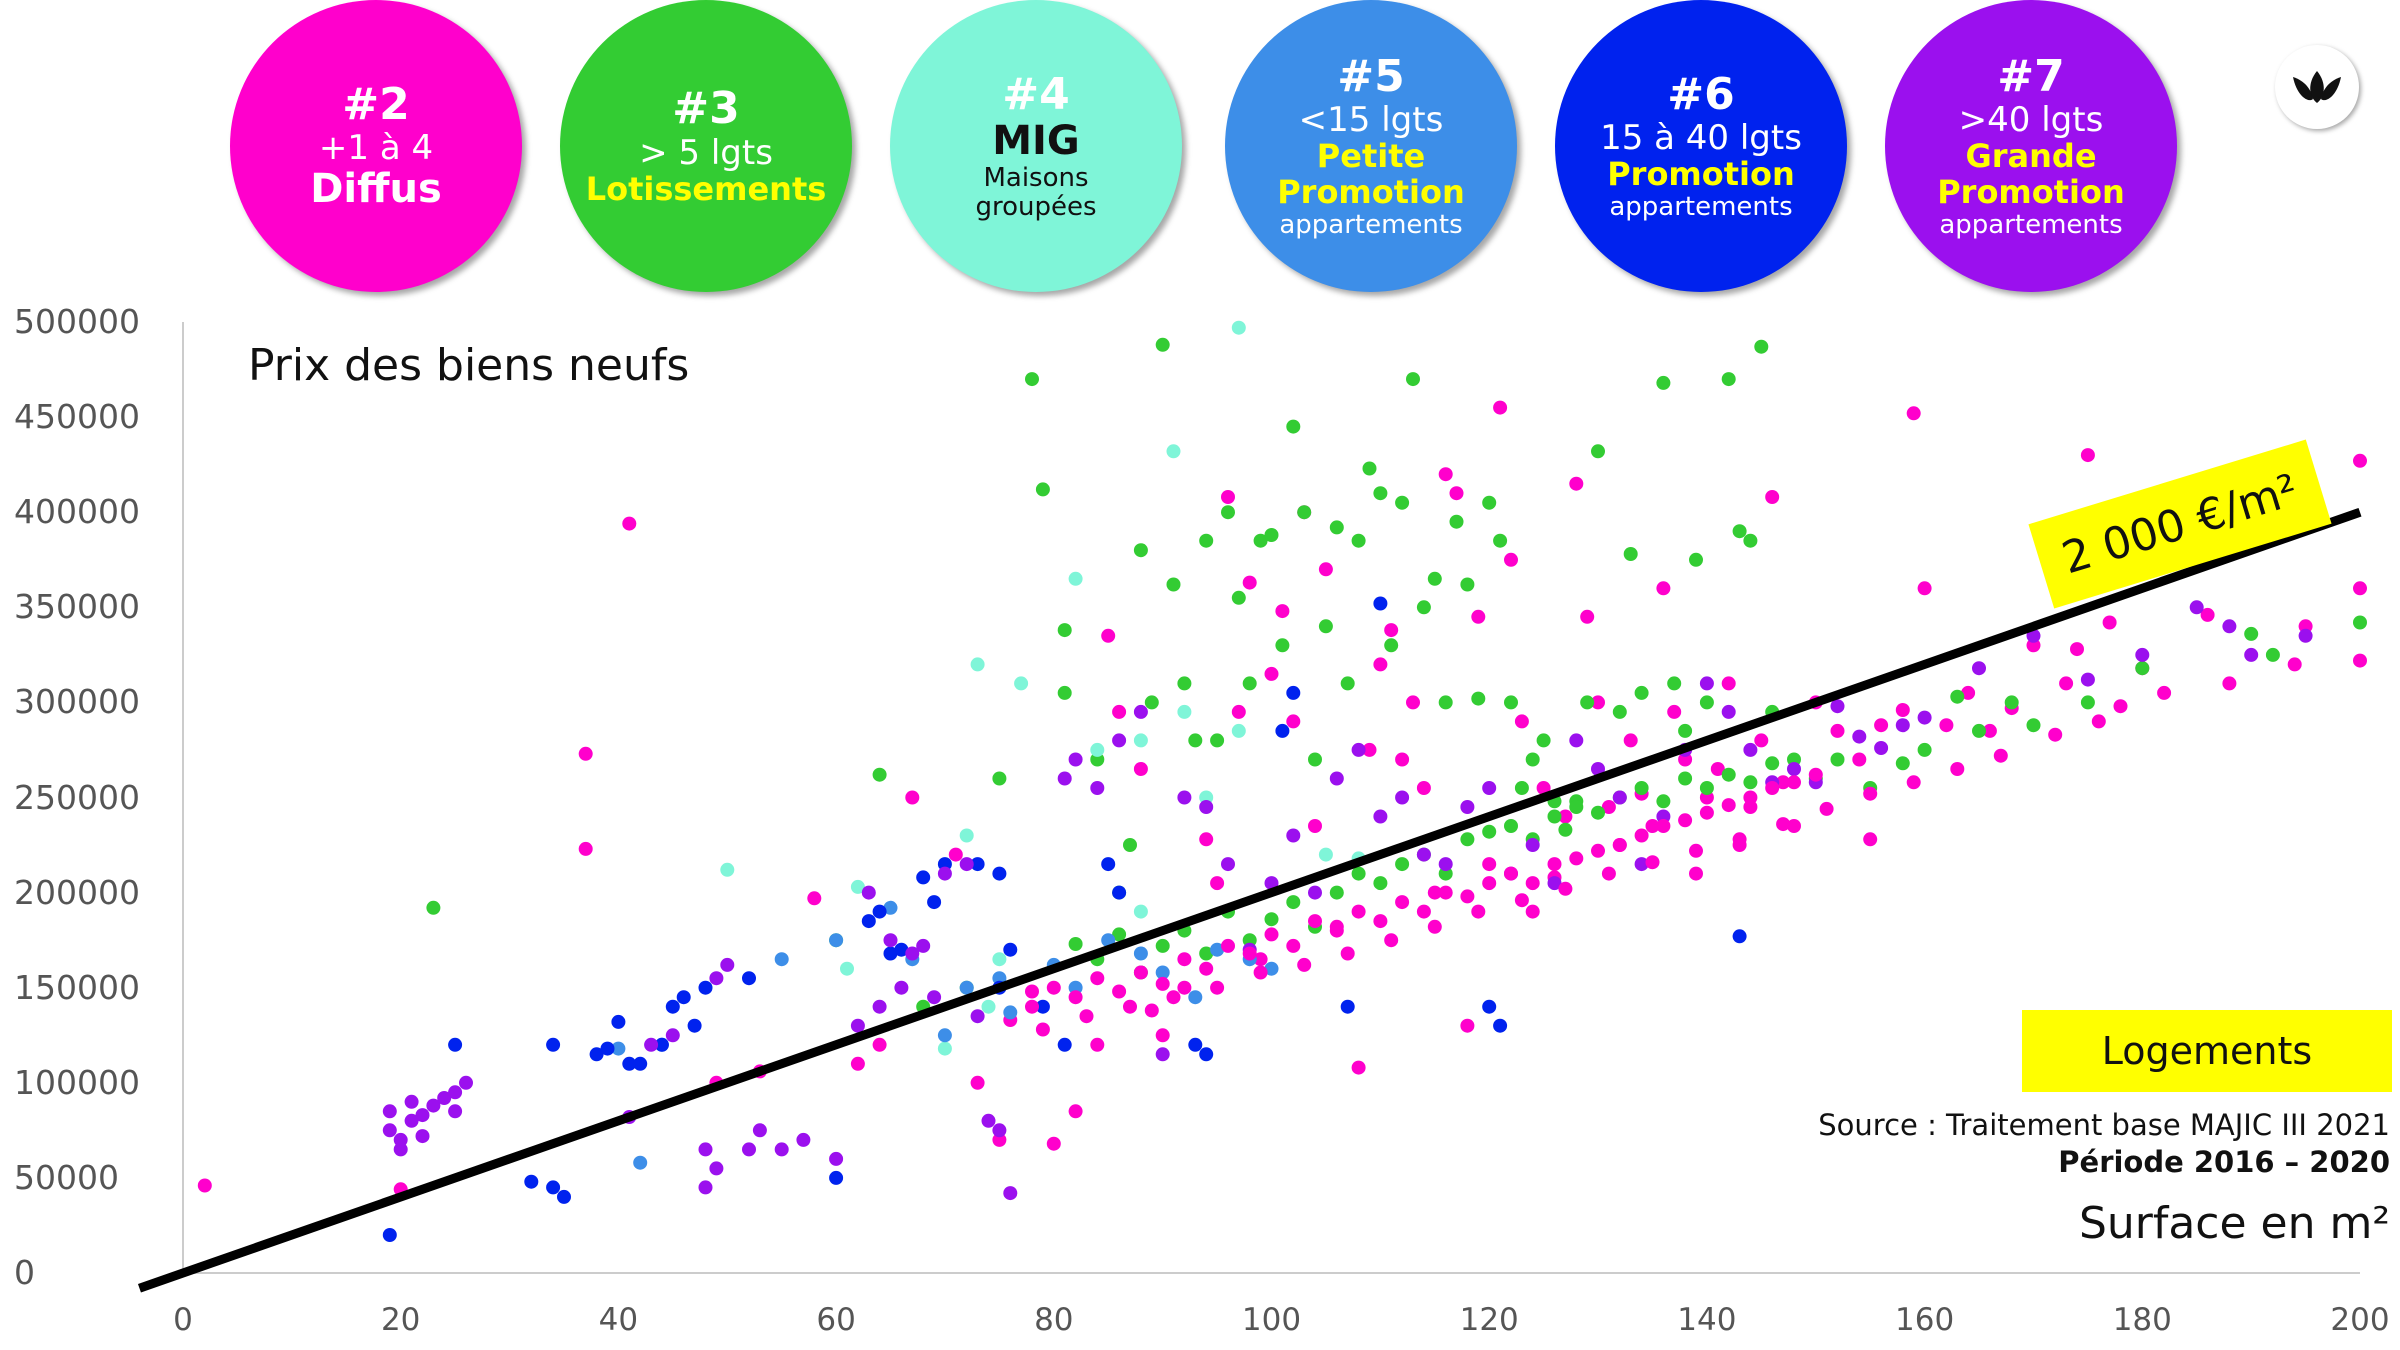  I want to click on bubble-line1: > 5 lgts, so click(706, 152).